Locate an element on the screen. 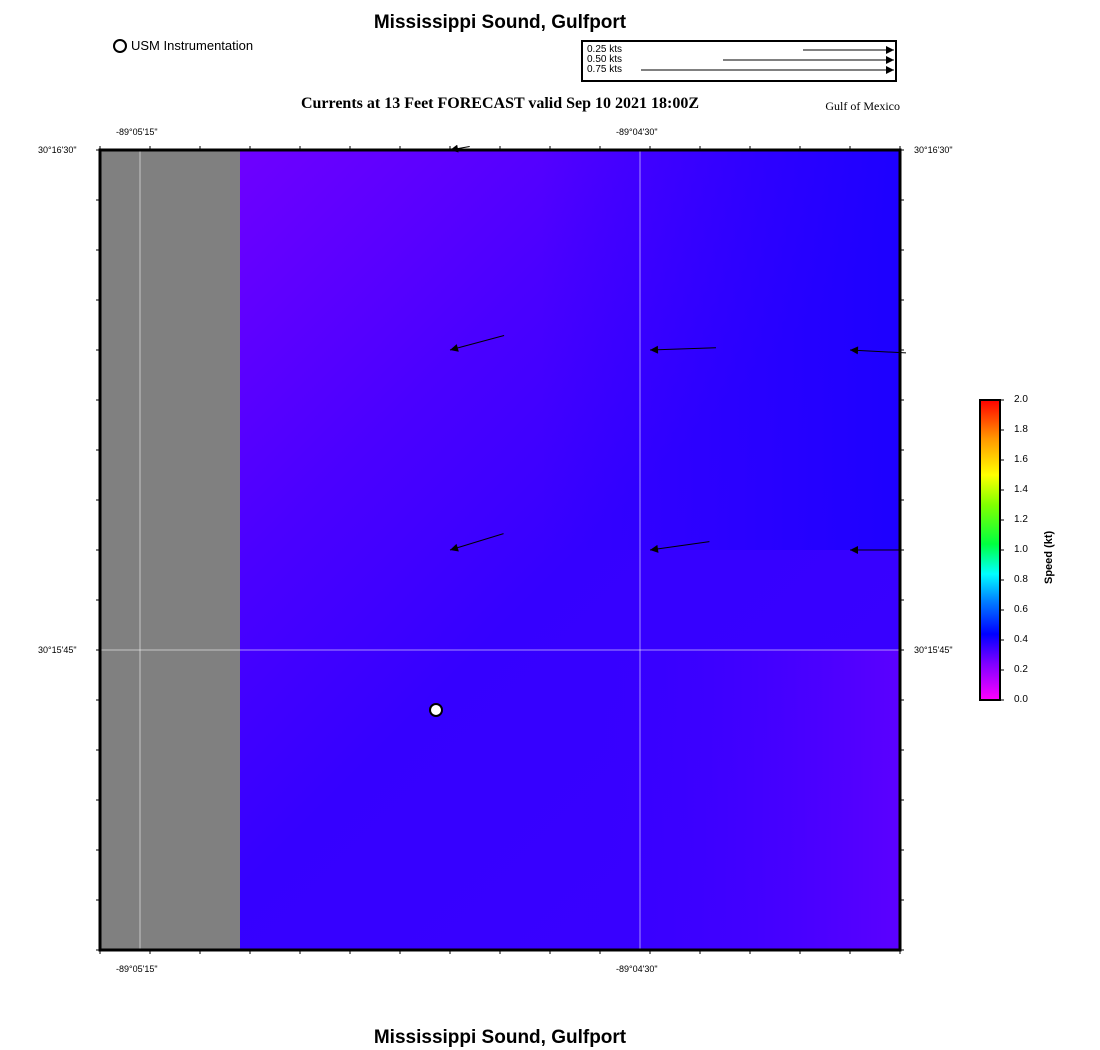  map-title: Mississippi Sound, Gulfport is located at coordinates (500, 22).